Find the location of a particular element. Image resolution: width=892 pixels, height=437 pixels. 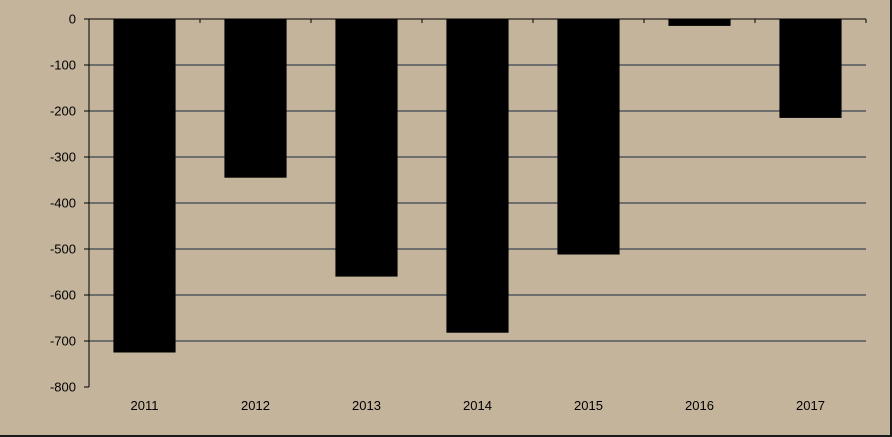

x-tick-labels: 2011 2012 2013 2014 2015 2016 2017 is located at coordinates (478, 405).